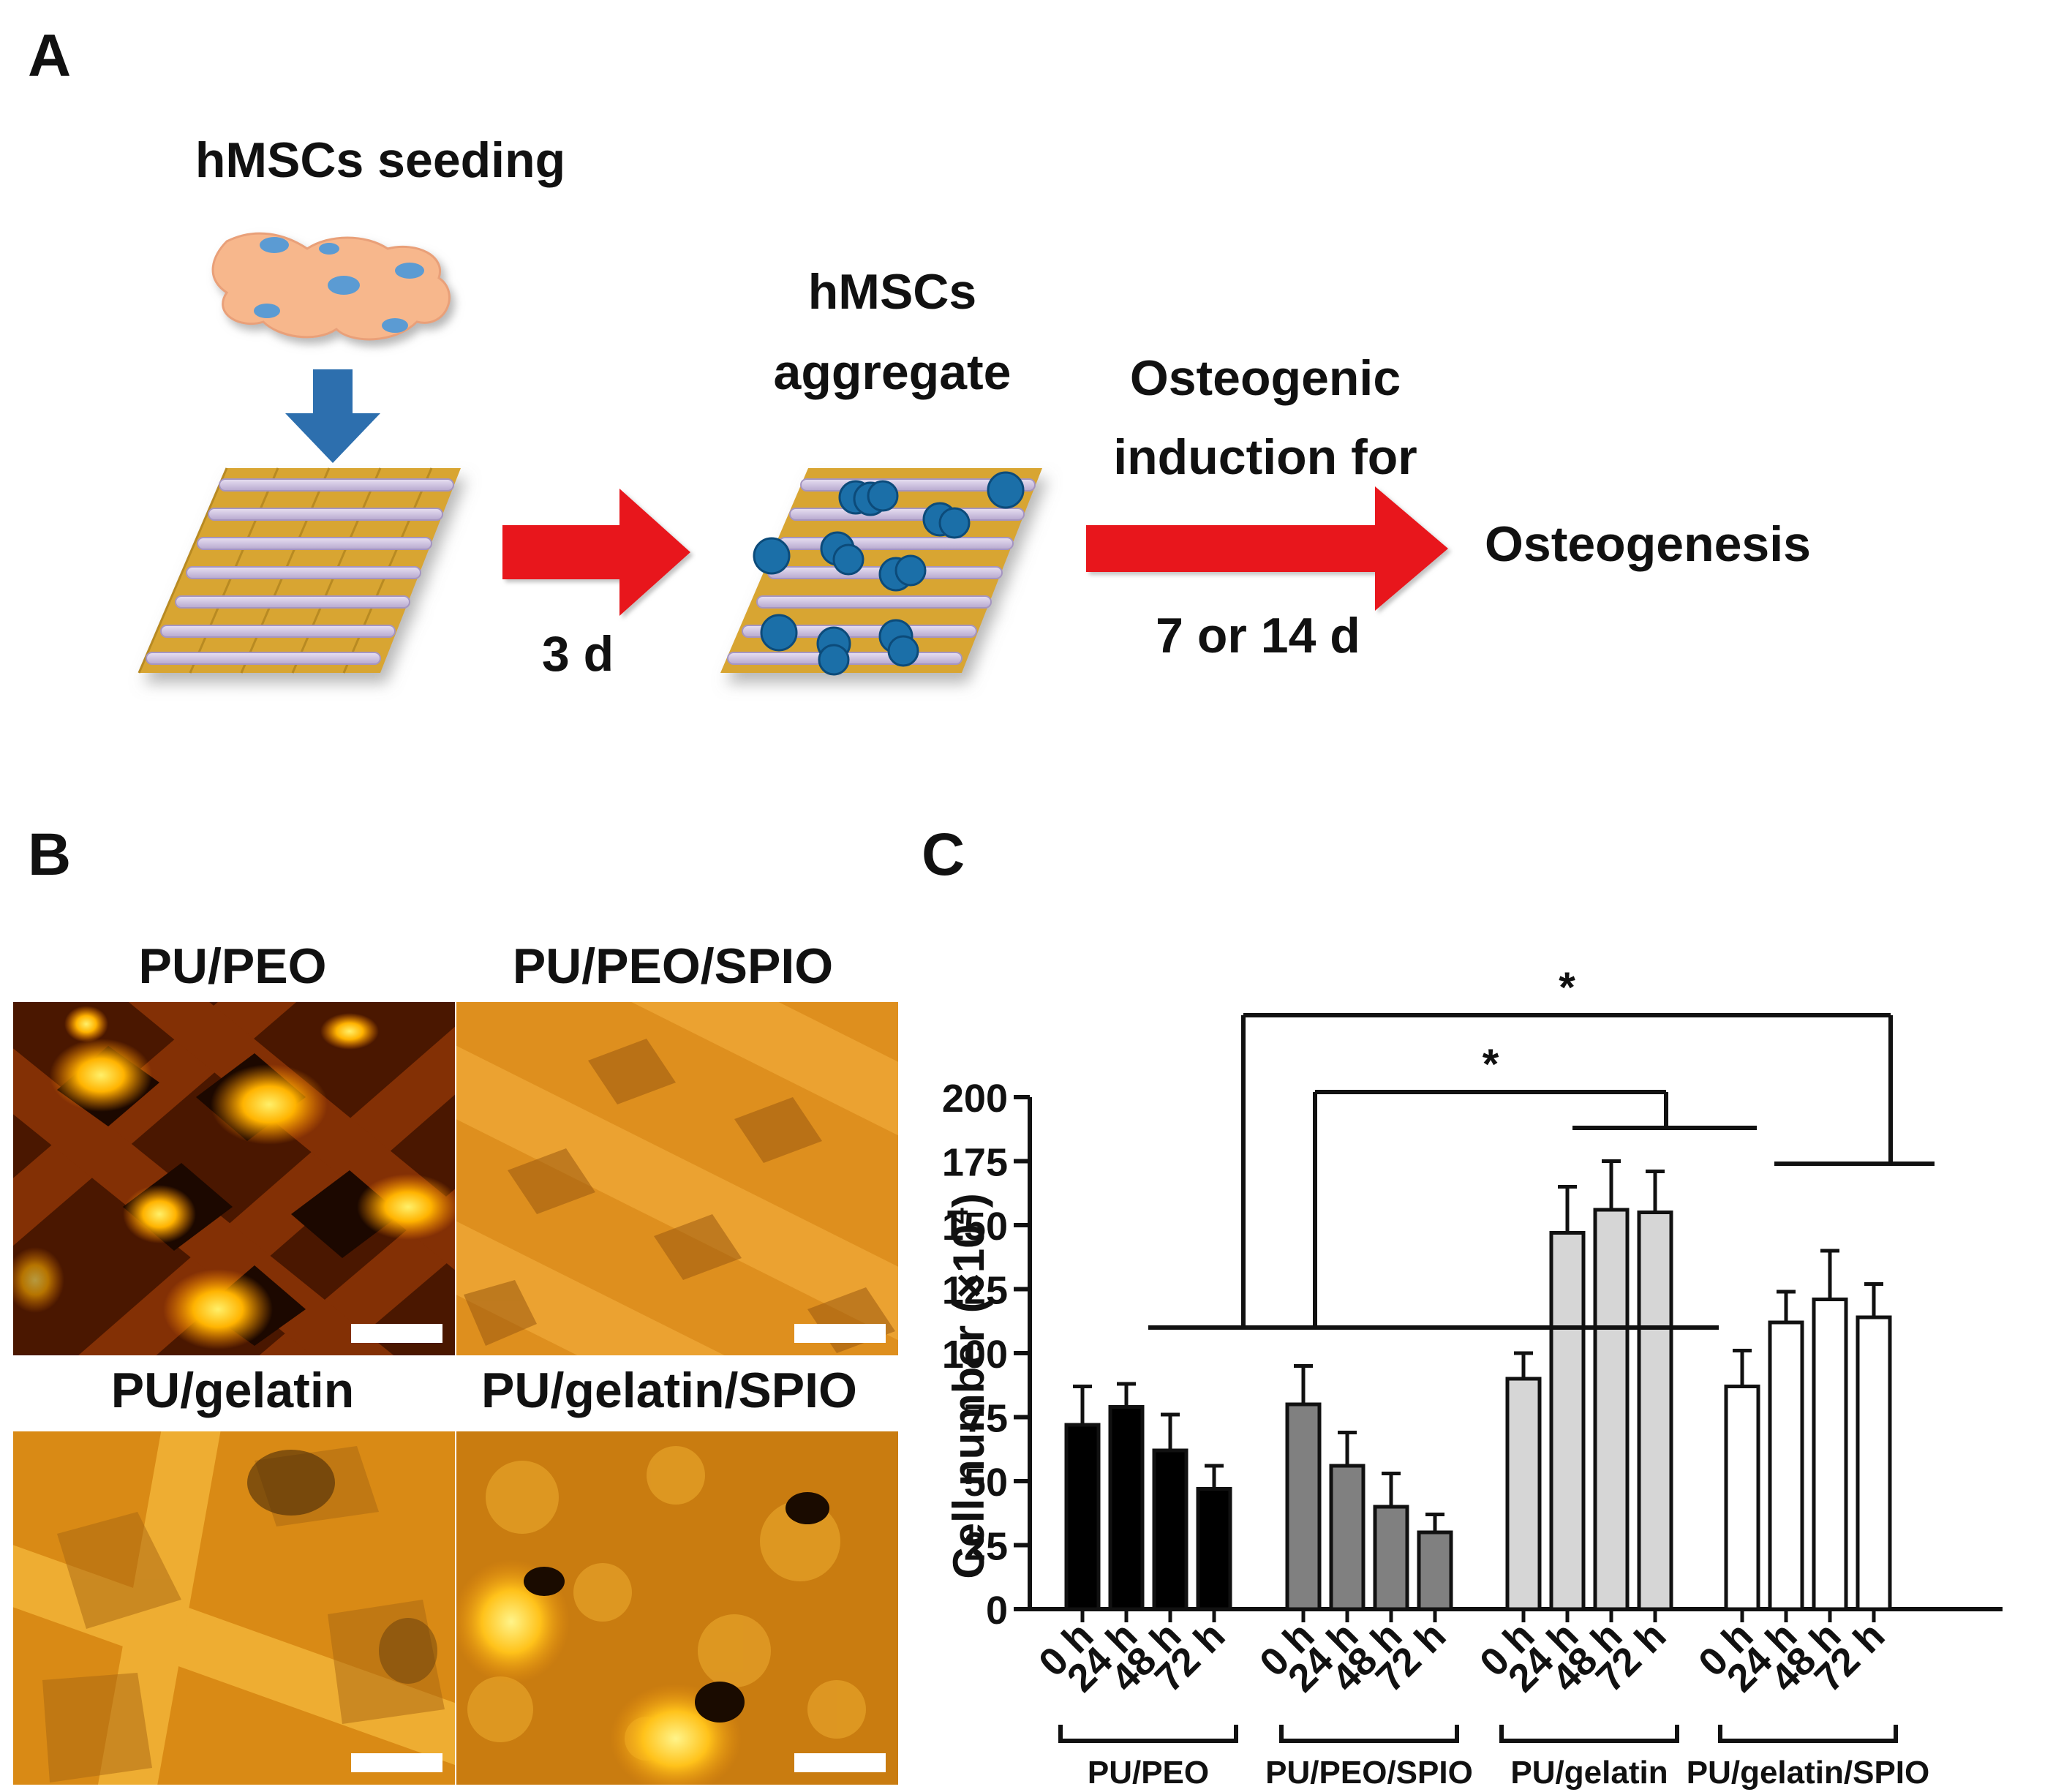 The width and height of the screenshot is (2053, 1792). I want to click on step2-time-label: 7 or 14 d, so click(1258, 635).